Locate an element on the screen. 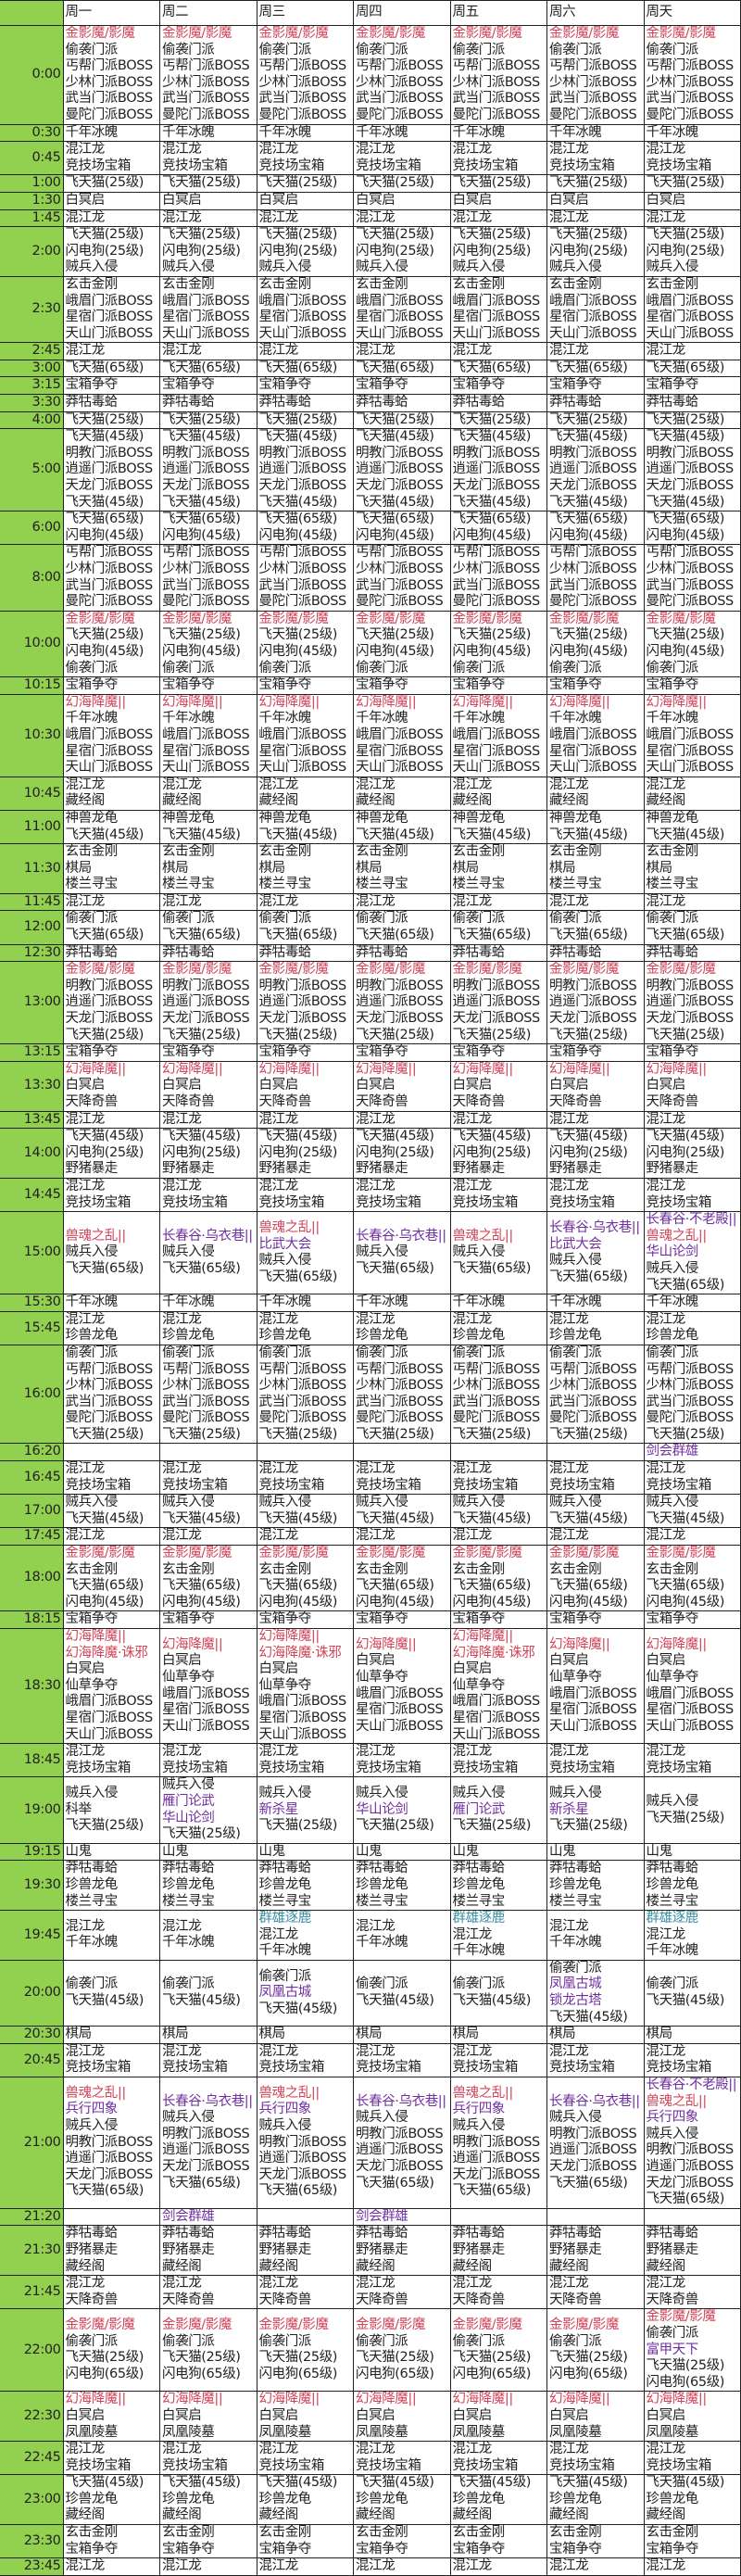 This screenshot has height=2576, width=741. activity-item: 闪电狗(45级) is located at coordinates (685, 651).